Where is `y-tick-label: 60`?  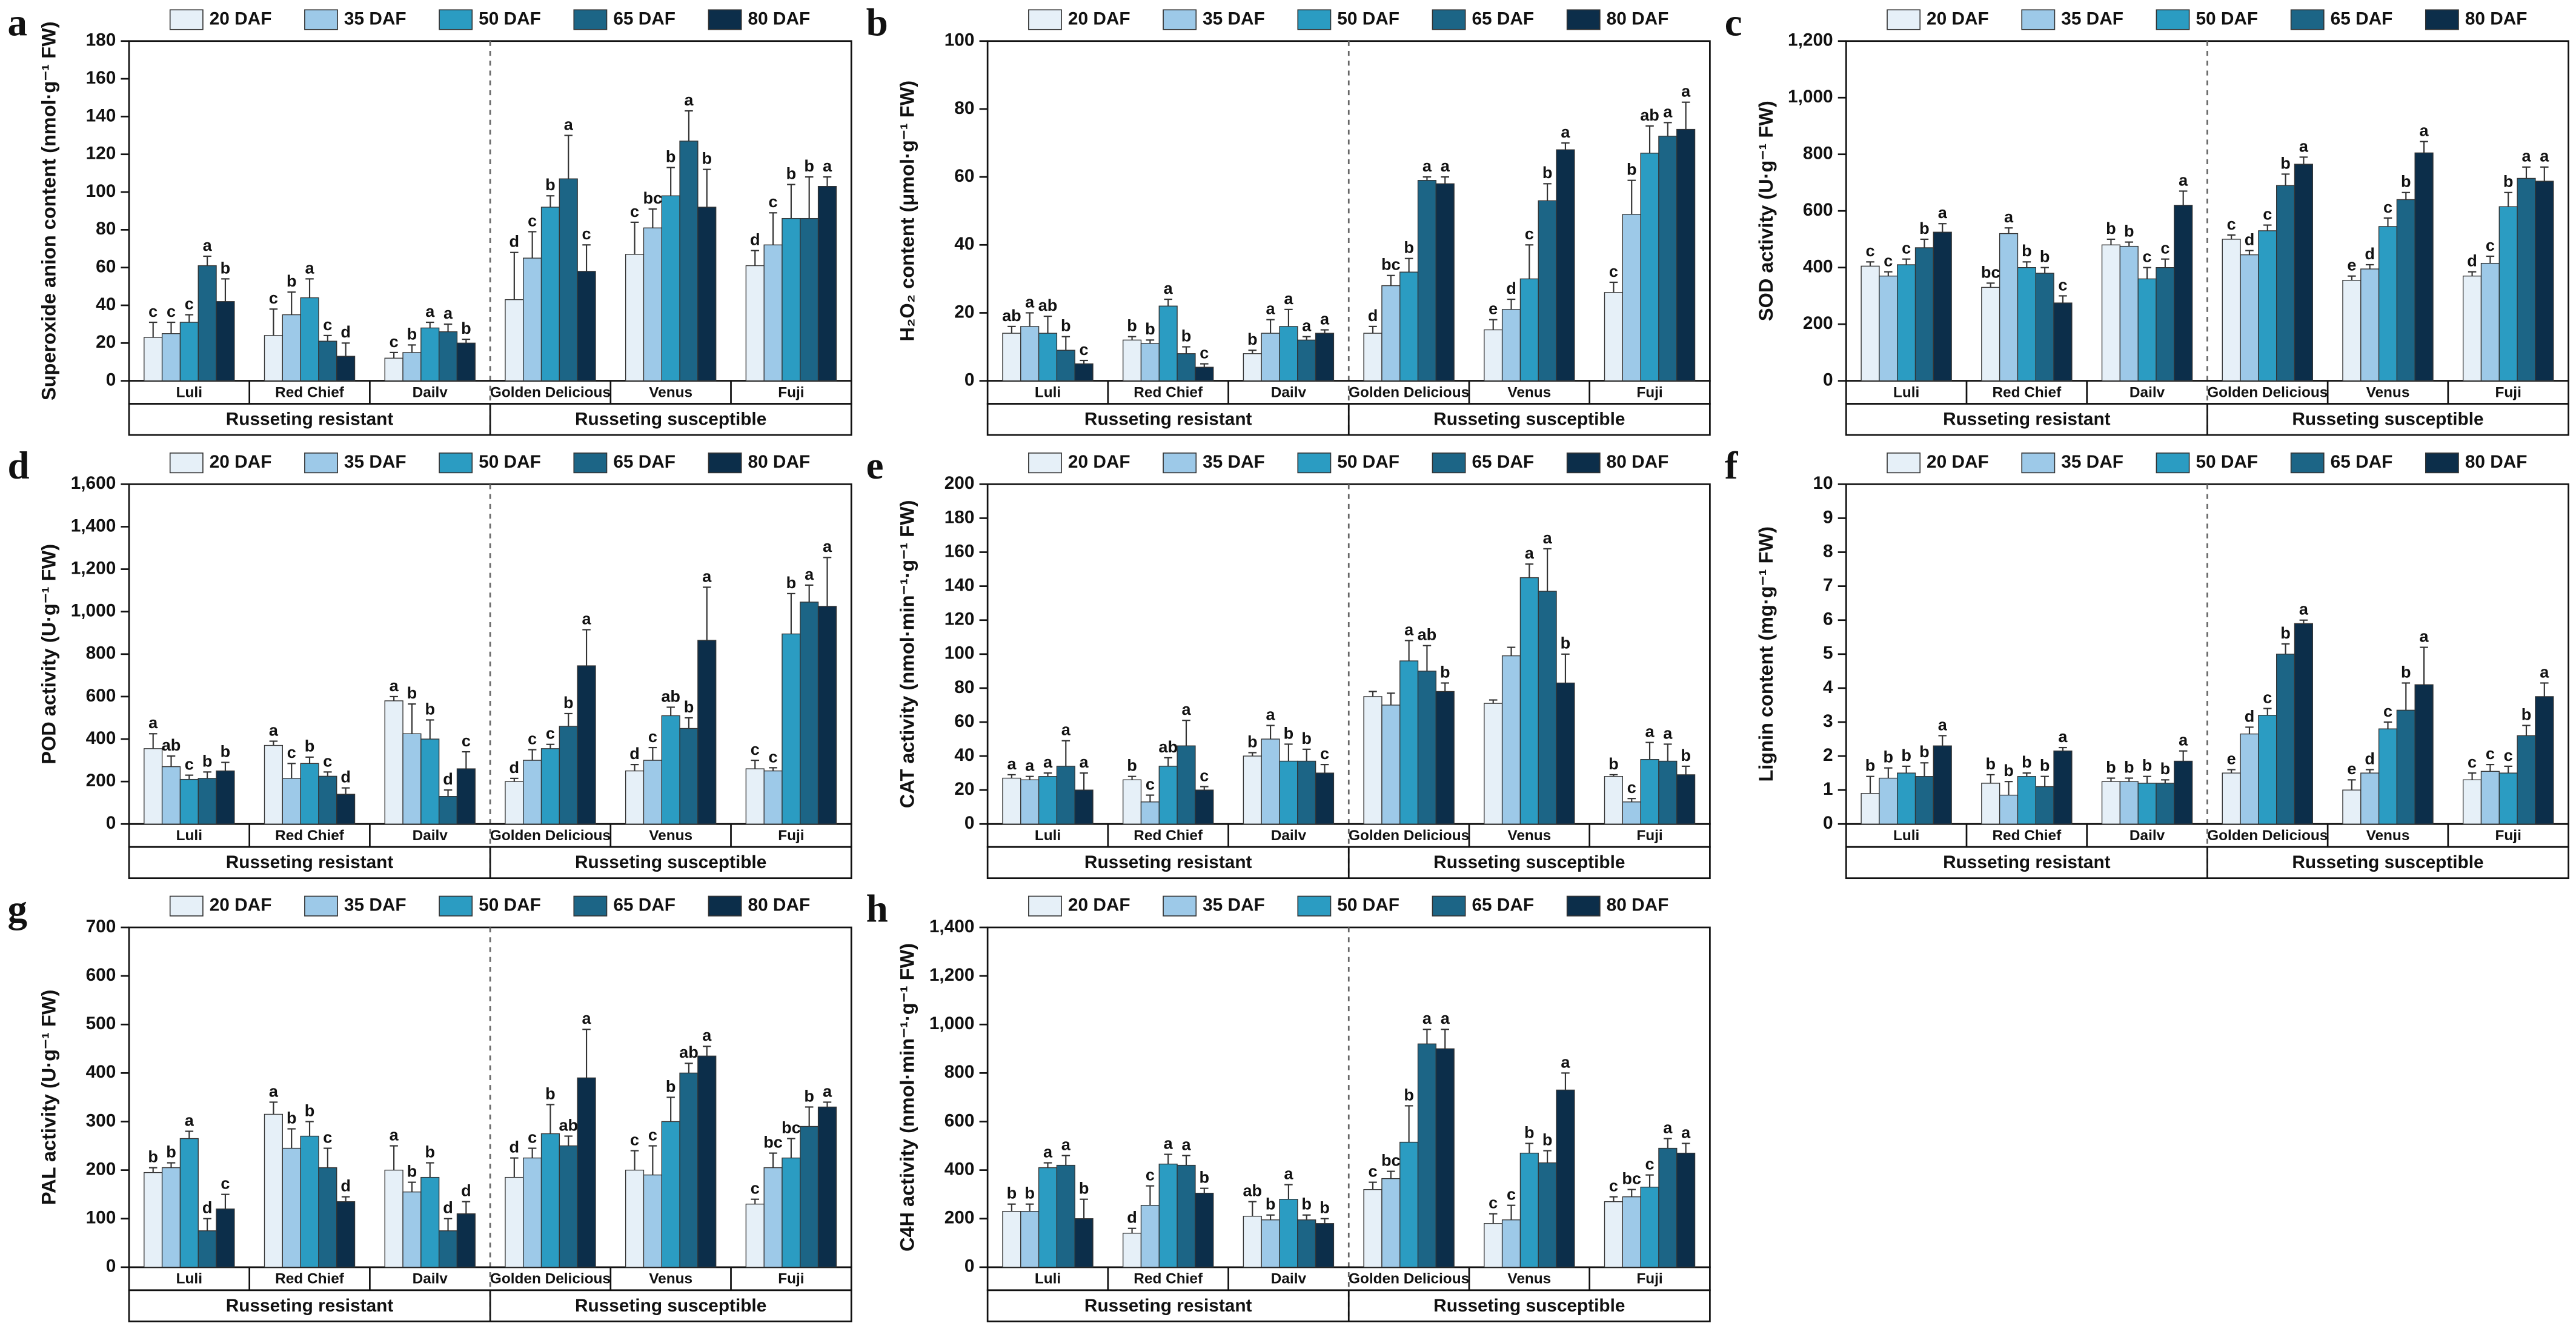
y-tick-label: 60 is located at coordinates (964, 176).